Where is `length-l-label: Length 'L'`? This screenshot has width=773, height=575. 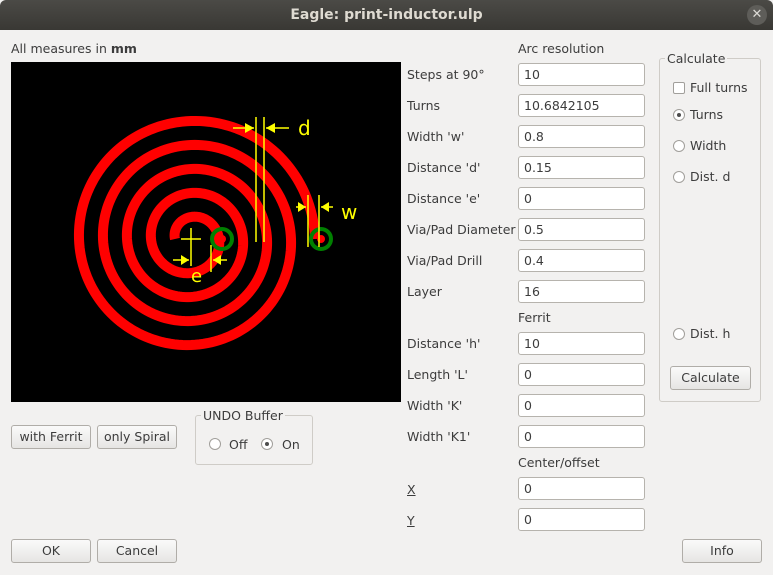 length-l-label: Length 'L' is located at coordinates (437, 374).